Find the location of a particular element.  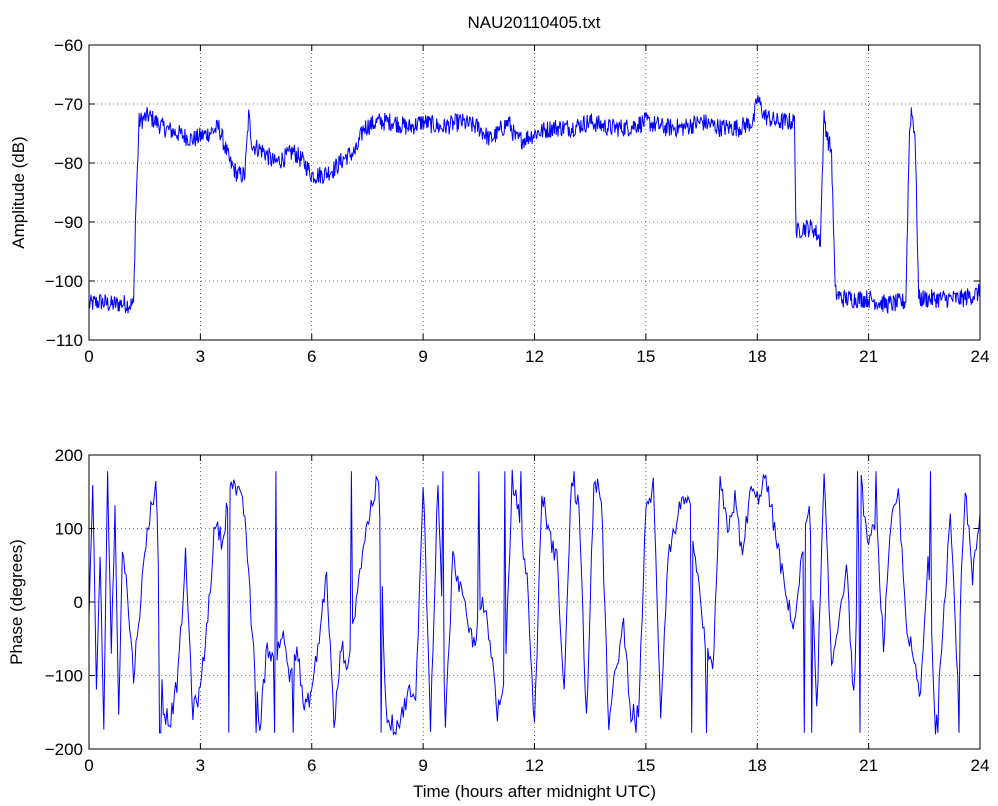

y-tick-label: −200 is located at coordinates (64, 749).